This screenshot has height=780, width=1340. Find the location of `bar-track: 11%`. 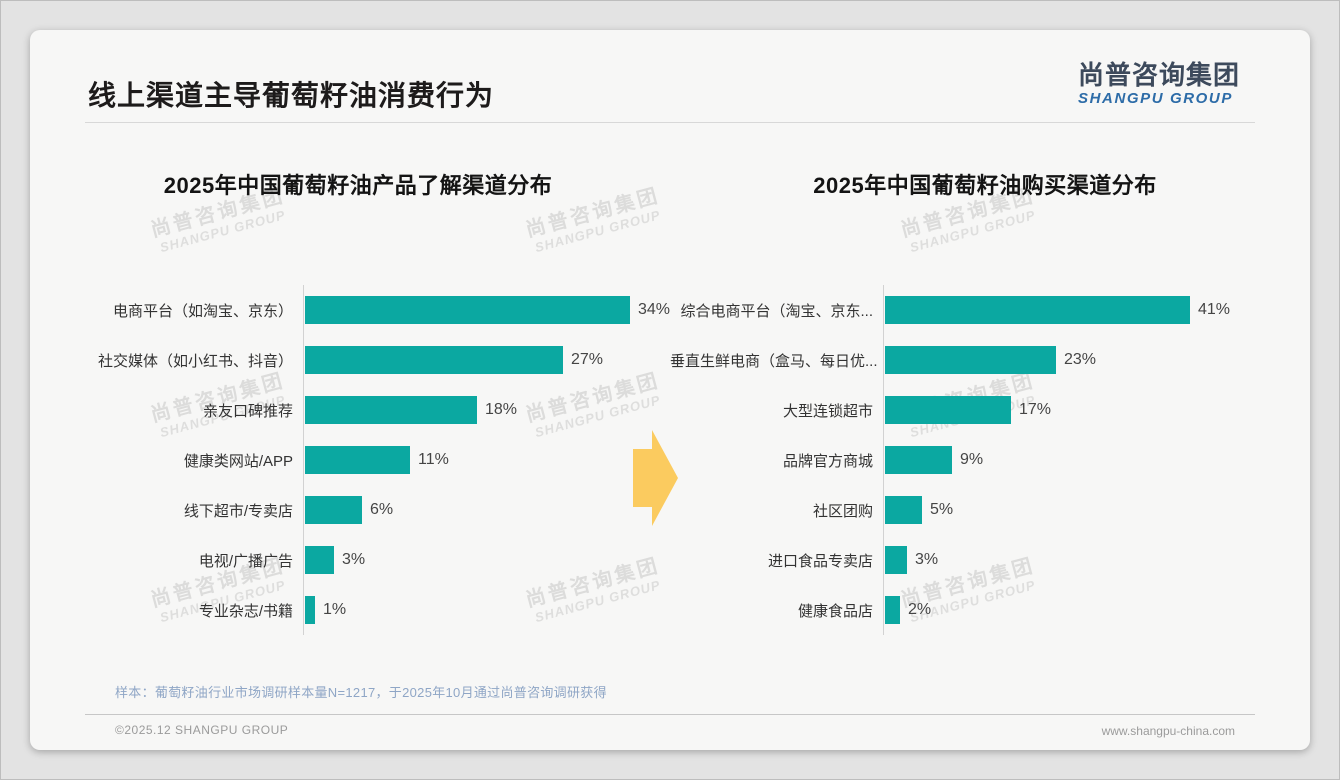

bar-track: 11% is located at coordinates (486, 460).